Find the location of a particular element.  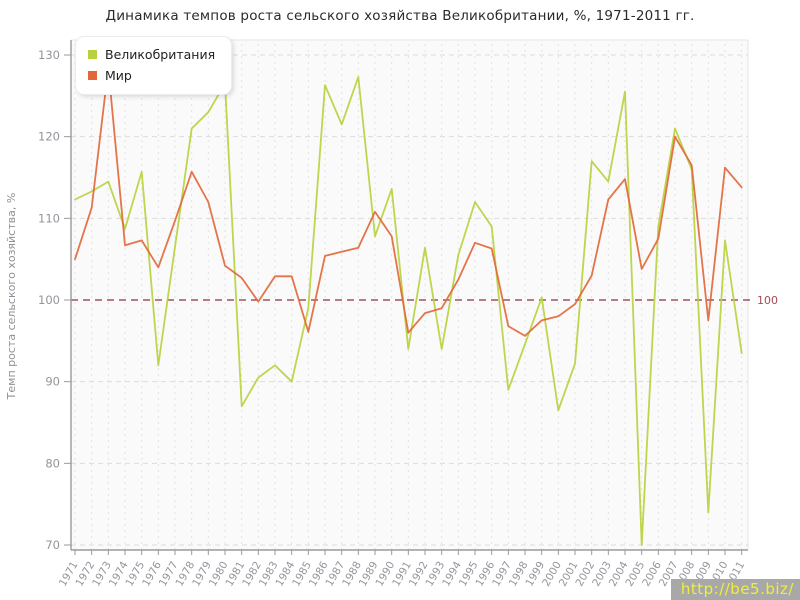

world-series-swatch is located at coordinates (92, 75).